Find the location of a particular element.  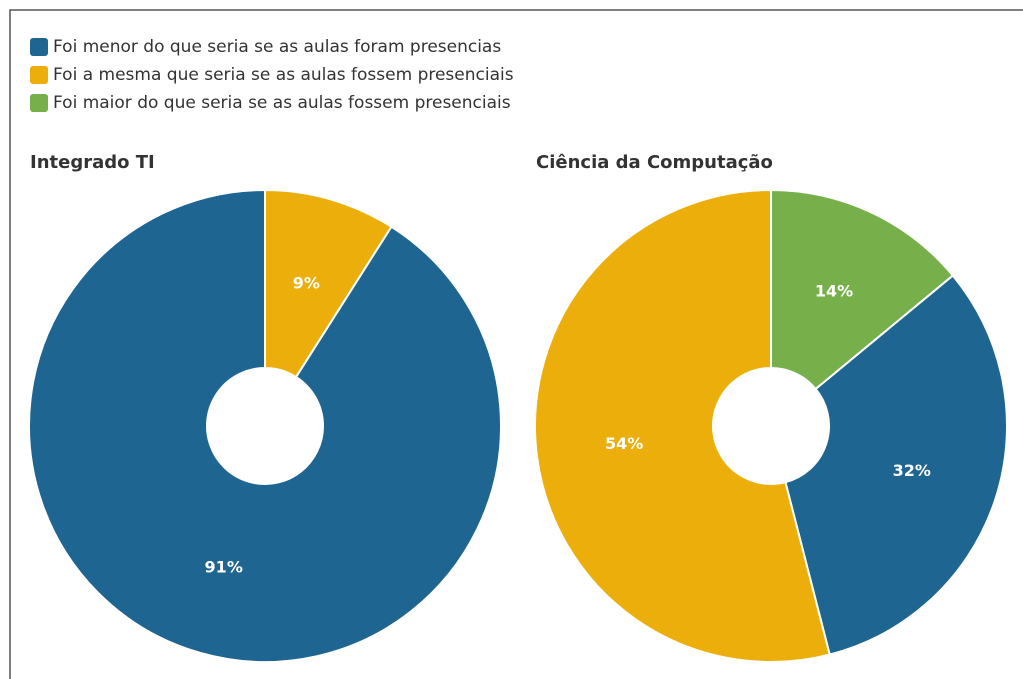

slice-label: 9% is located at coordinates (306, 282).